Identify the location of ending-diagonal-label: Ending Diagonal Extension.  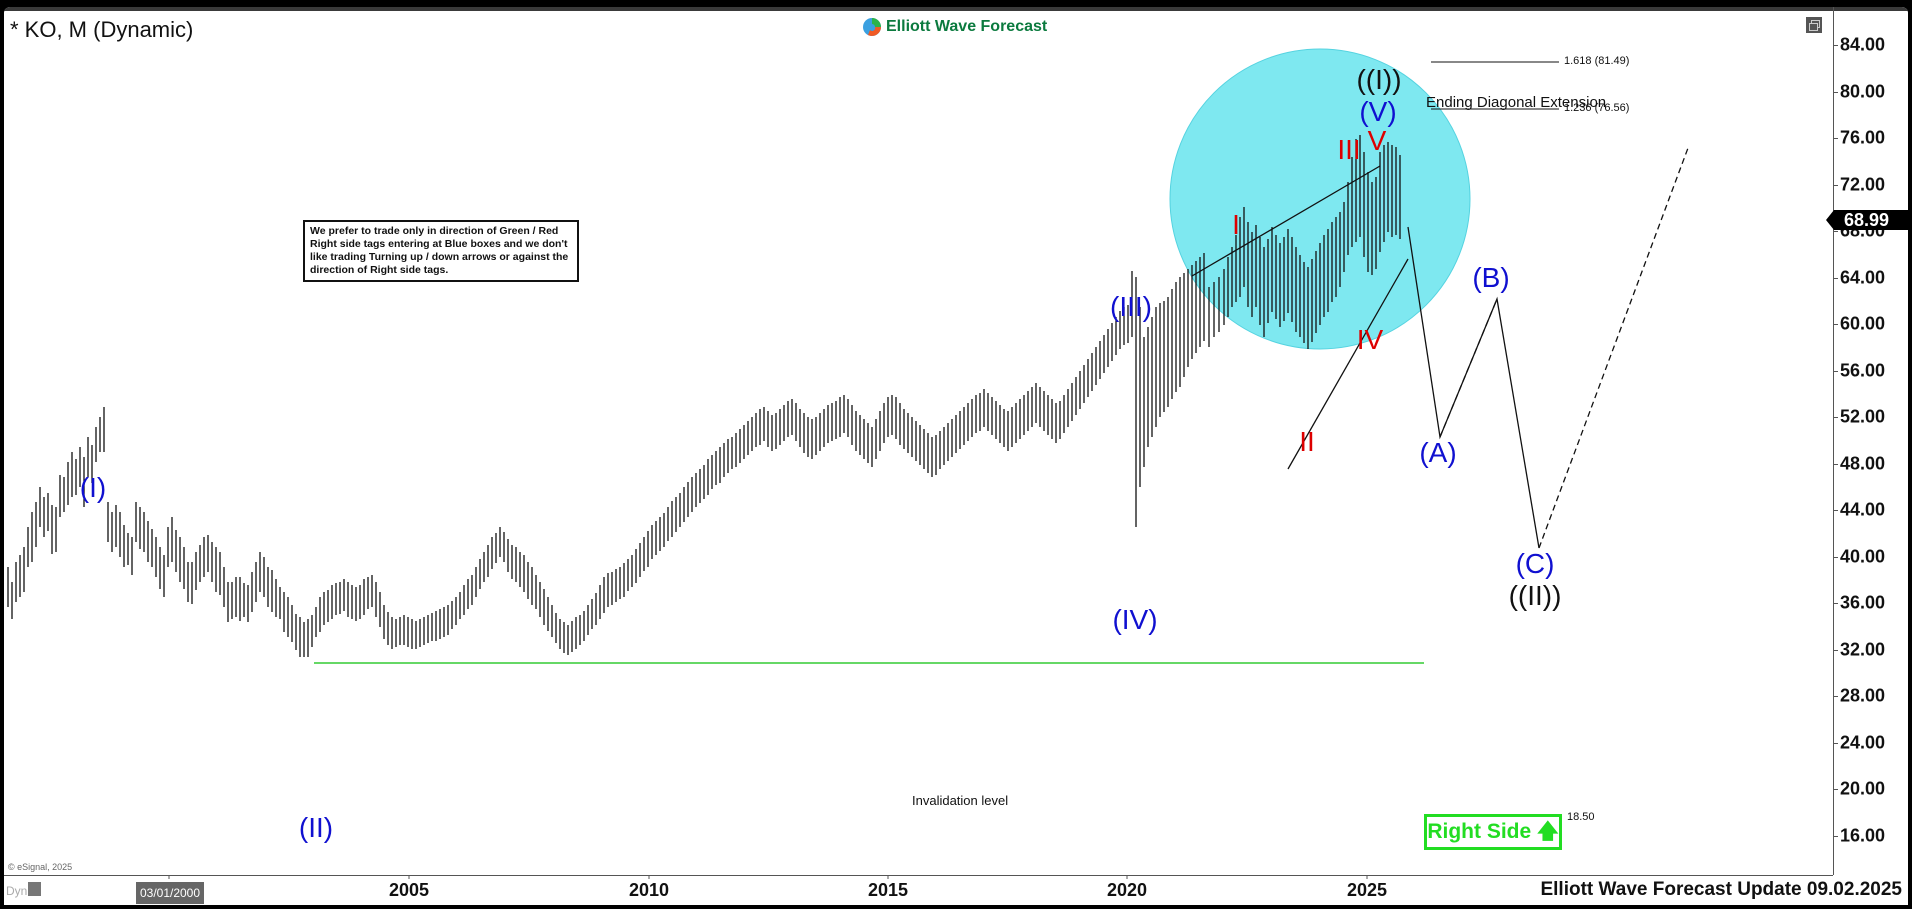
(1516, 102).